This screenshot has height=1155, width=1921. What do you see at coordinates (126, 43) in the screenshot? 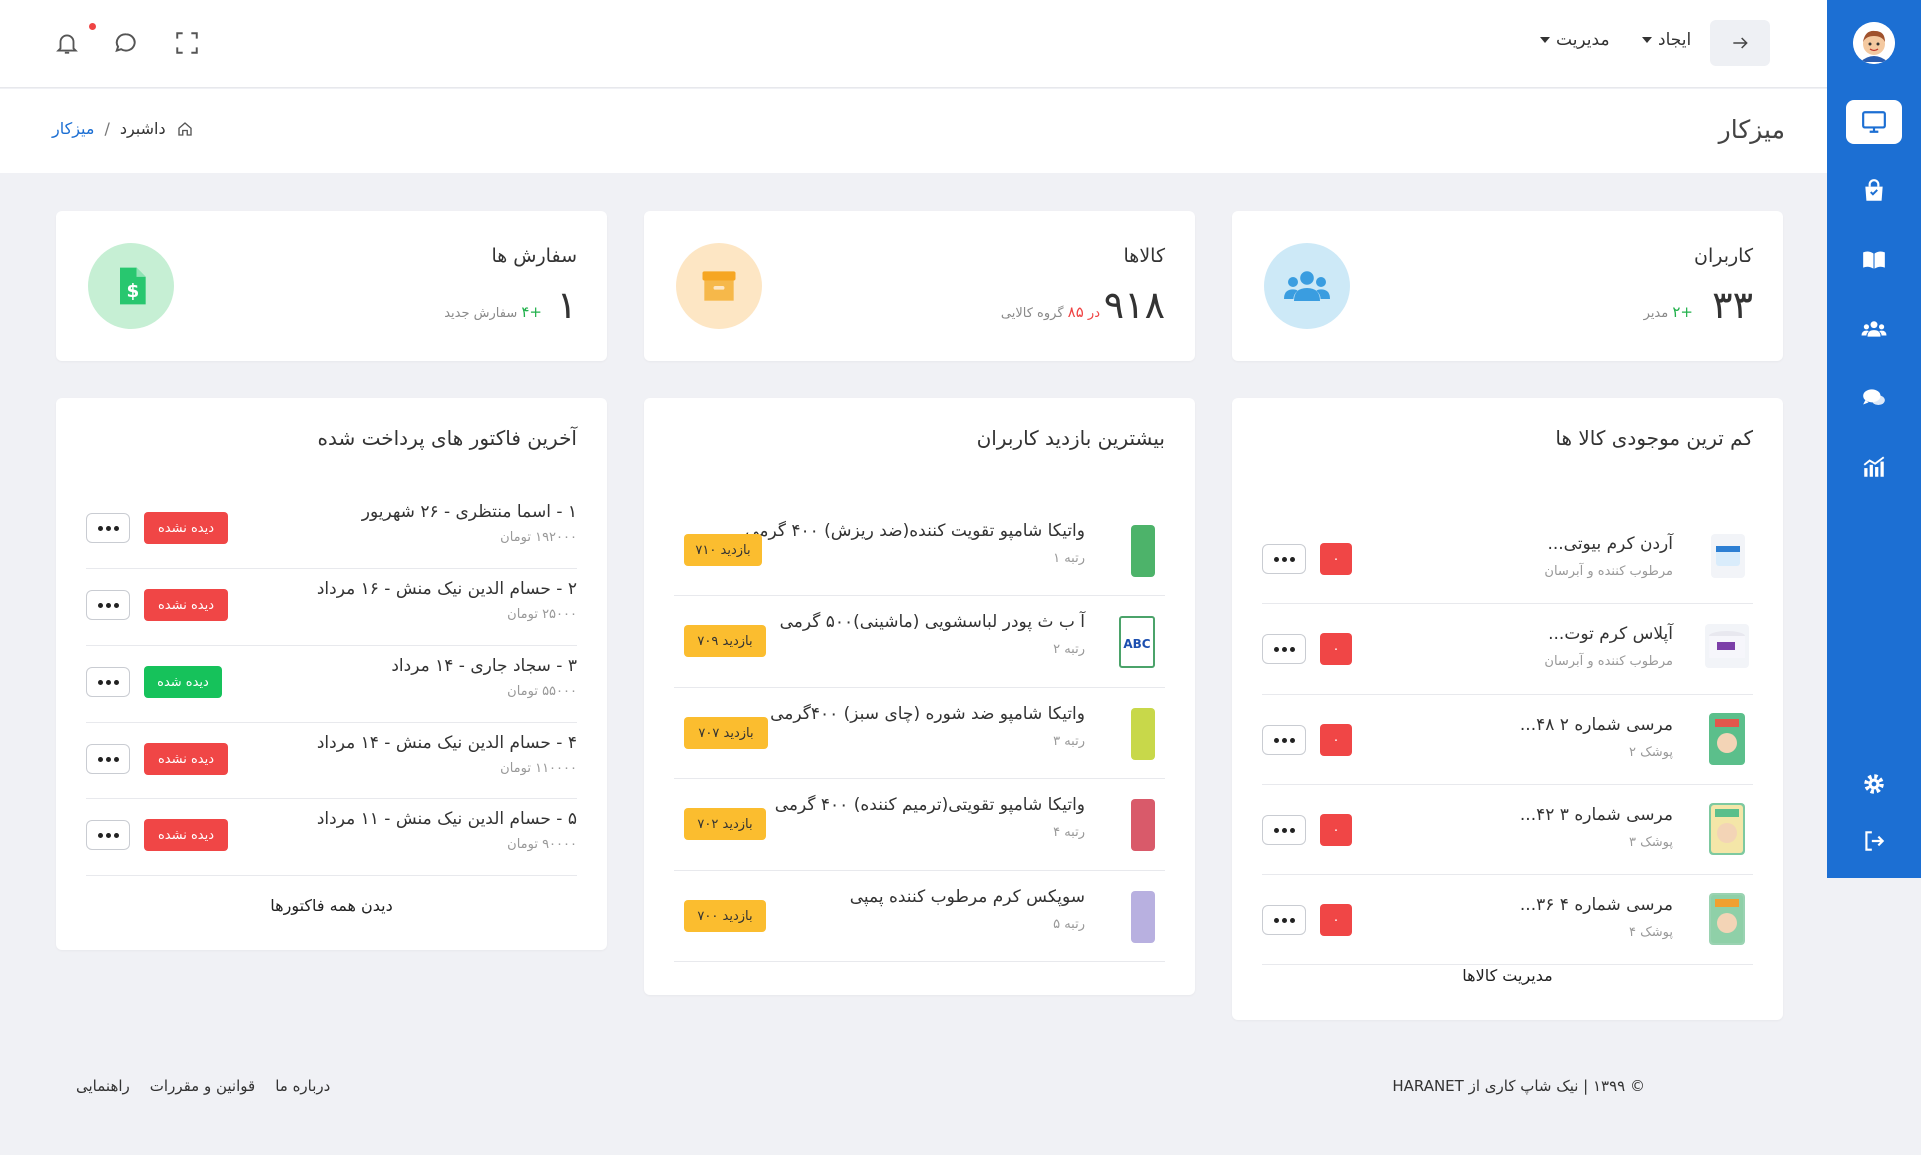
I see `message-icon` at bounding box center [126, 43].